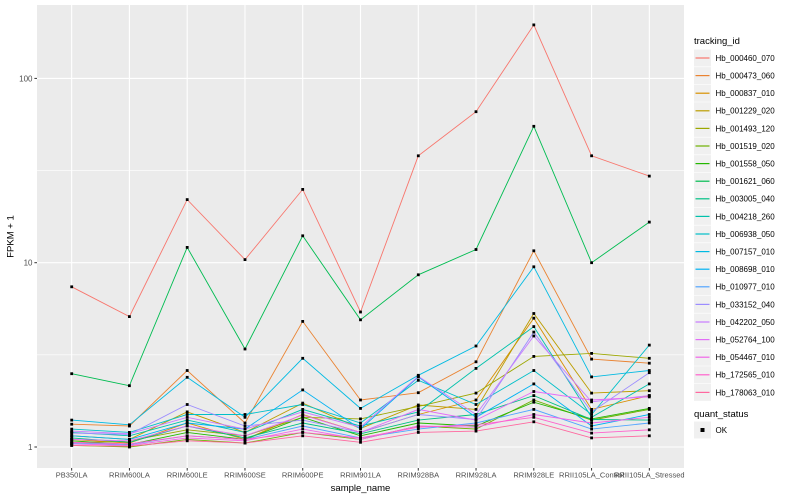 The image size is (800, 500). What do you see at coordinates (734, 58) in the screenshot?
I see `legend-item: Hb_000460_070` at bounding box center [734, 58].